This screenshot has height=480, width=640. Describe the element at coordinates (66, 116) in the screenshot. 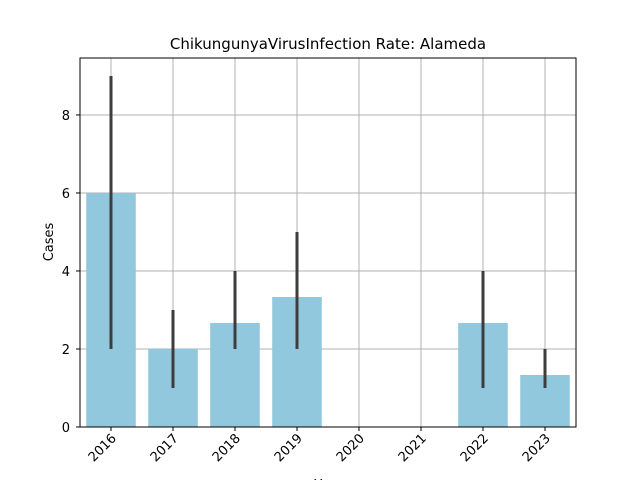

I see `y-tick-label: 8` at that location.